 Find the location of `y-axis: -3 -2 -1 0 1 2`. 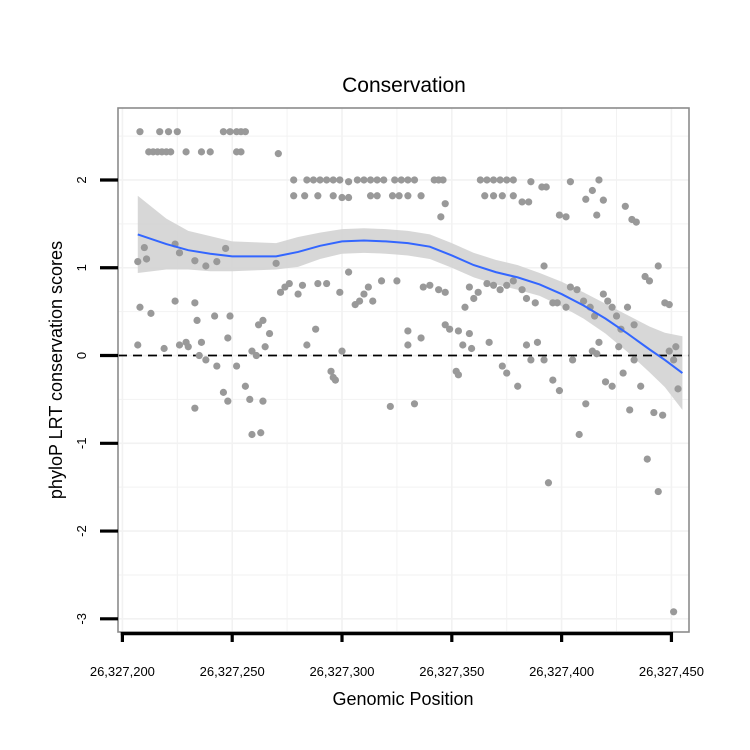

y-axis: -3 -2 -1 0 1 2 is located at coordinates (96, 400).